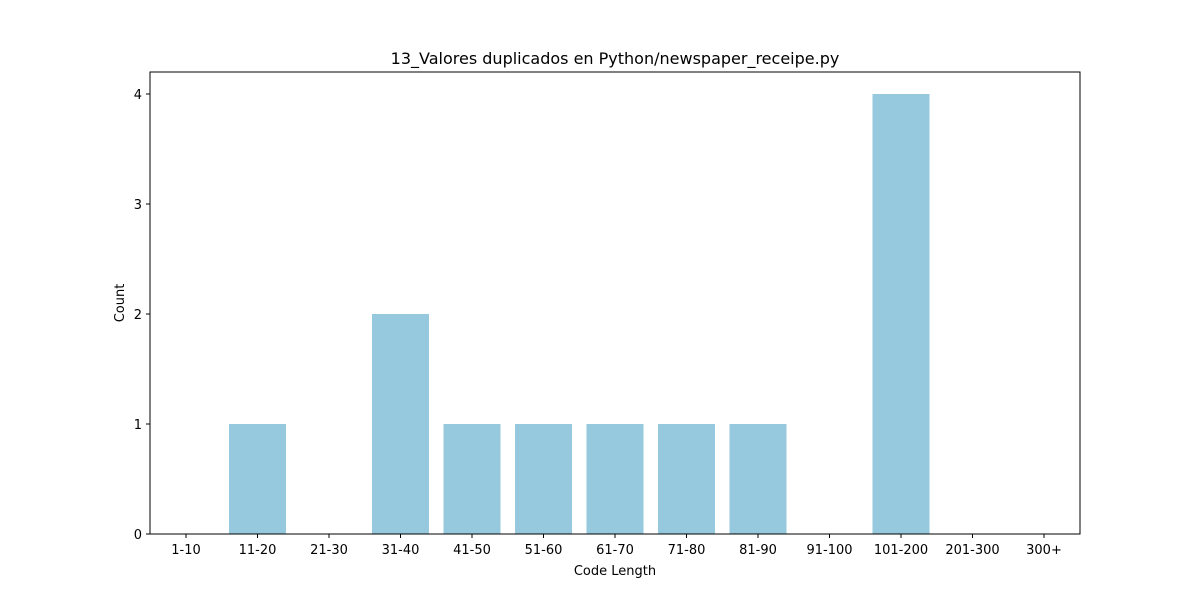 This screenshot has width=1200, height=600. I want to click on x-tick-label: 41-50, so click(472, 550).